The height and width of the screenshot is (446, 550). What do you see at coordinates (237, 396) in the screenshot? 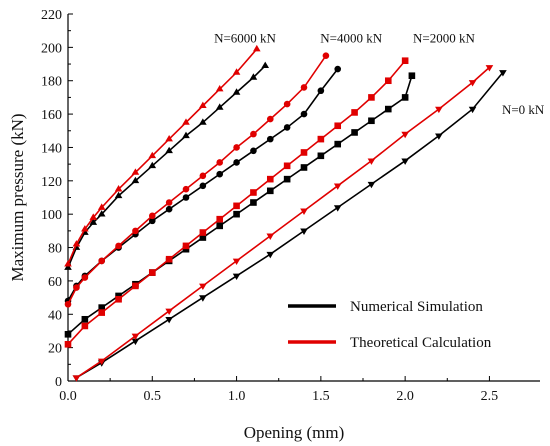
I see `x-tick-label-1.0: 1.0` at bounding box center [237, 396].